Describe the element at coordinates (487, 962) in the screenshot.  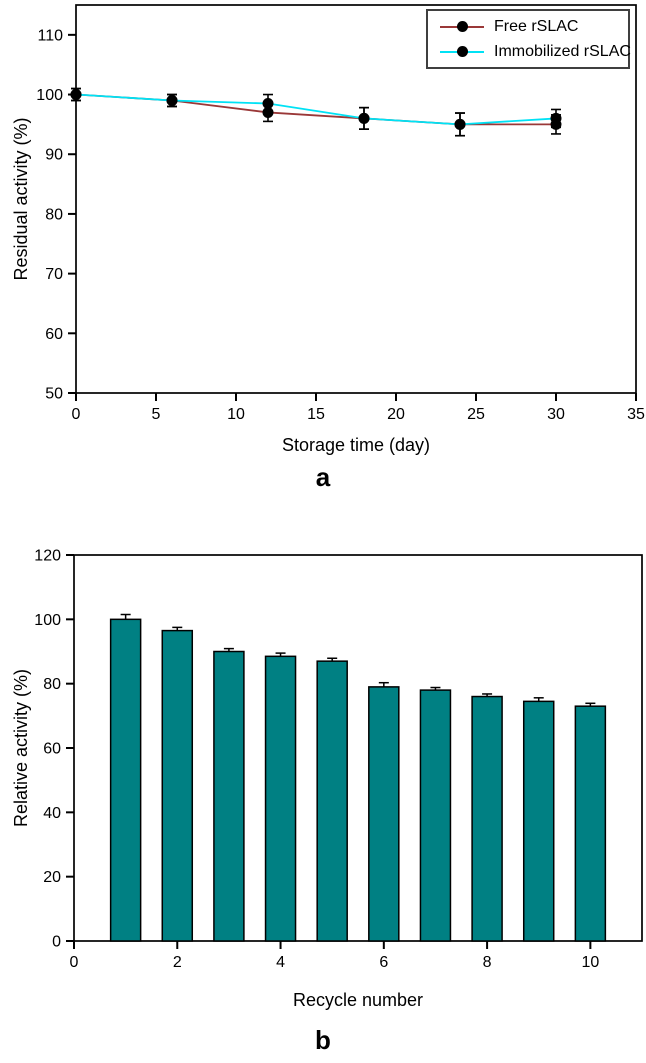
I see `x-tick-label: 8` at that location.